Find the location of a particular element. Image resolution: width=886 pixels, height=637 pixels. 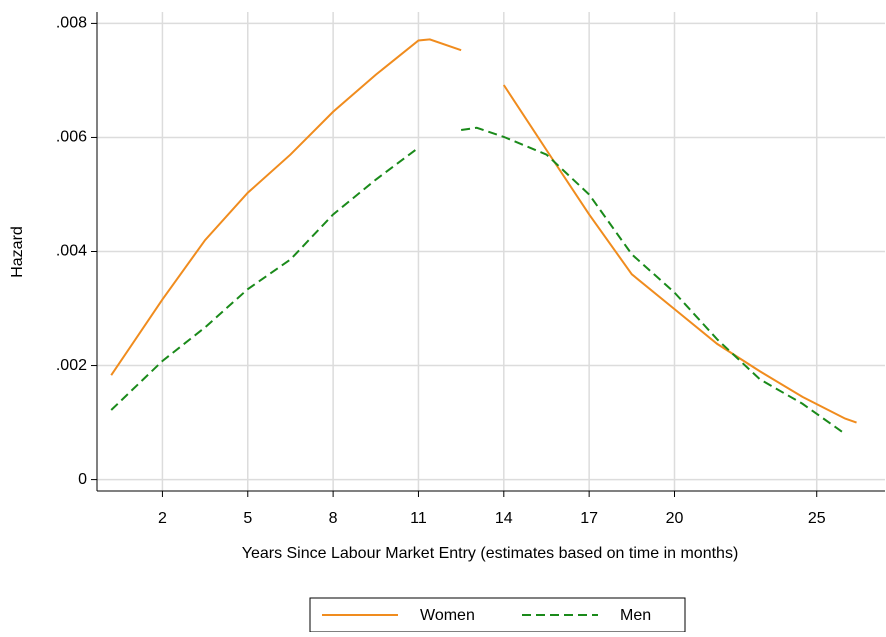

x-tick-label: 17 is located at coordinates (589, 518).